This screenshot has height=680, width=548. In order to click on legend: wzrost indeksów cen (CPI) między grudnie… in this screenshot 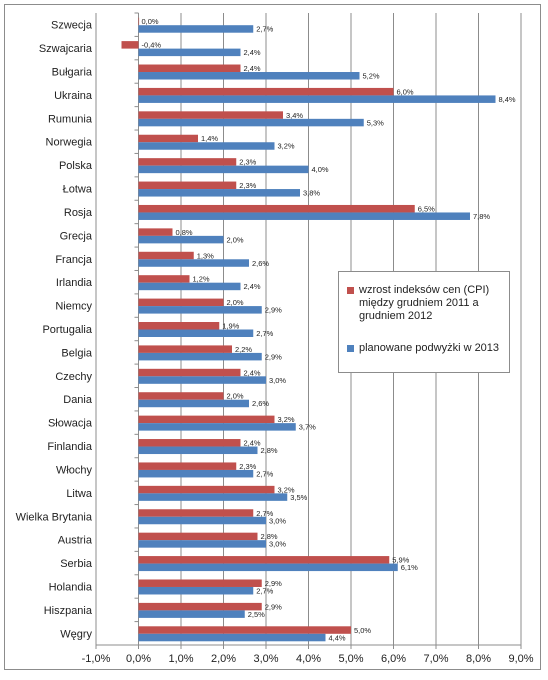, I will do `click(424, 322)`.